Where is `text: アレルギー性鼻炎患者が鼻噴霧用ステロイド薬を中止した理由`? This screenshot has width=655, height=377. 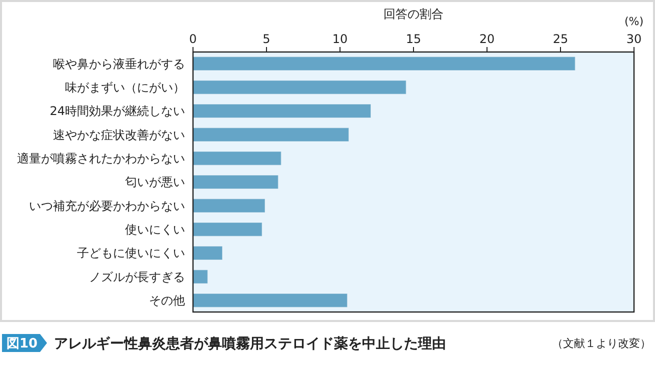
text: アレルギー性鼻炎患者が鼻噴霧用ステロイド薬を中止した理由 is located at coordinates (250, 344).